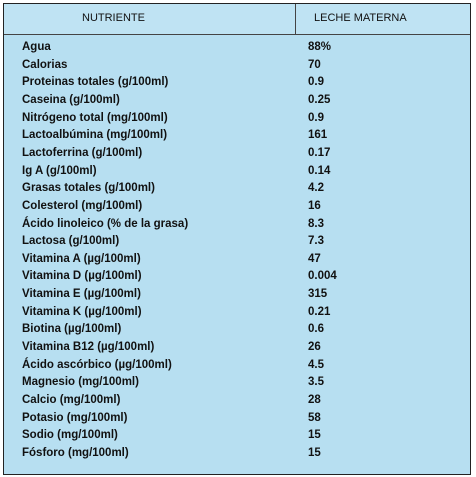 This screenshot has height=477, width=476. What do you see at coordinates (113, 18) in the screenshot?
I see `header-nutrient: NUTRIENTE` at bounding box center [113, 18].